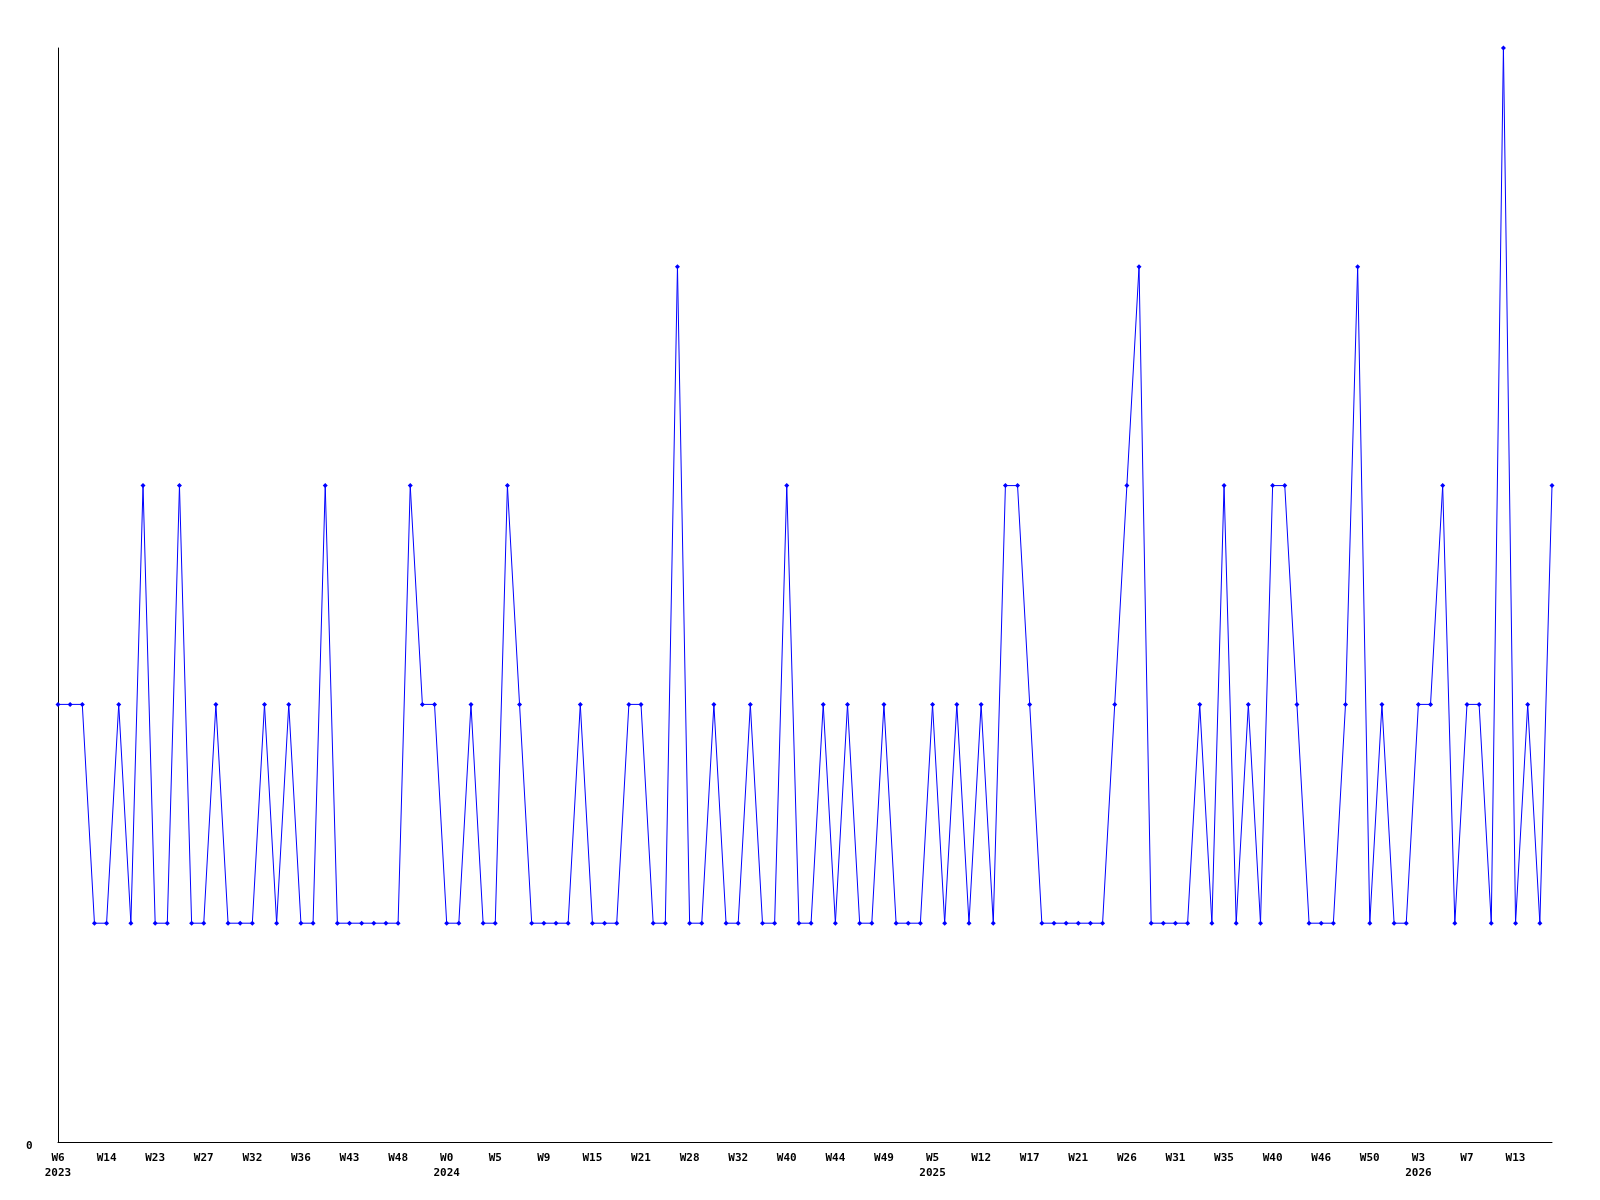 The height and width of the screenshot is (1200, 1600). I want to click on x-tick-label: W50, so click(1369, 1157).